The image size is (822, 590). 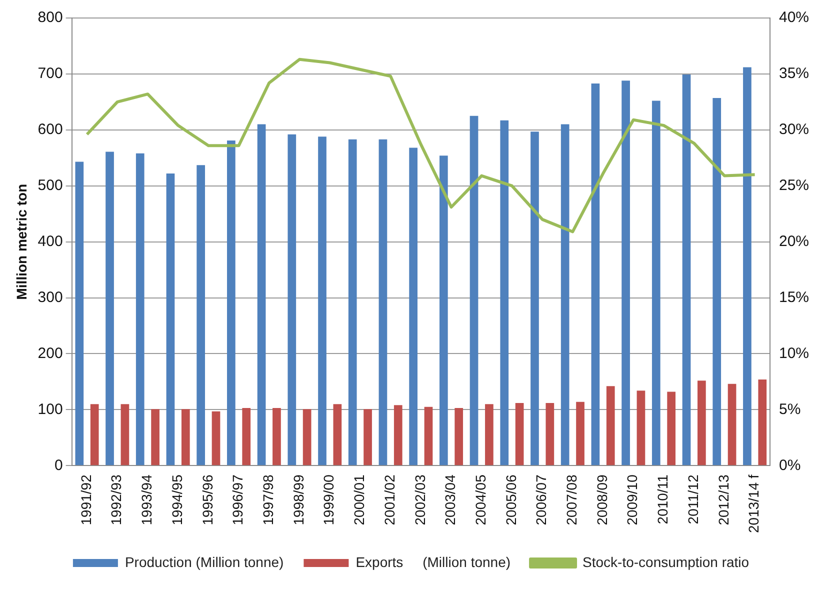 I want to click on y2-tick-label: 0%, so click(x=789, y=465).